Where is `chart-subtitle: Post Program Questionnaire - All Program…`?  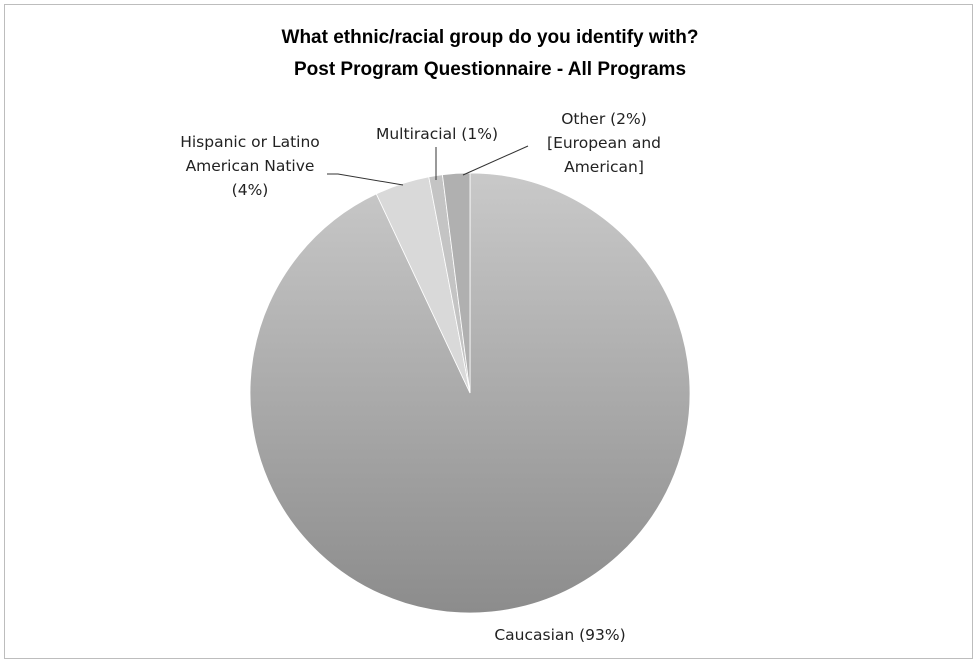
chart-subtitle: Post Program Questionnaire - All Program… is located at coordinates (490, 69).